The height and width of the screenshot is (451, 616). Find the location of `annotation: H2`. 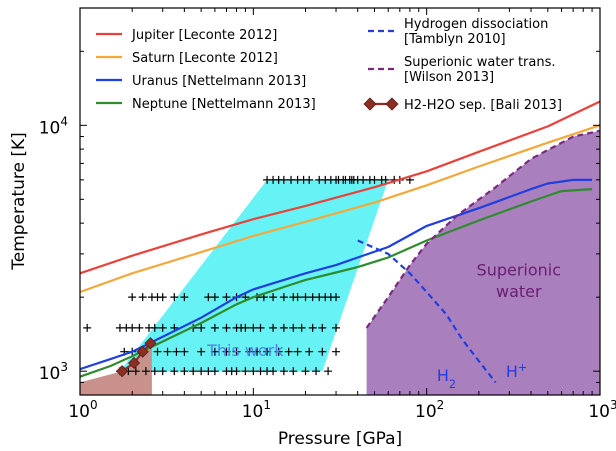

annotation: H2 is located at coordinates (446, 378).